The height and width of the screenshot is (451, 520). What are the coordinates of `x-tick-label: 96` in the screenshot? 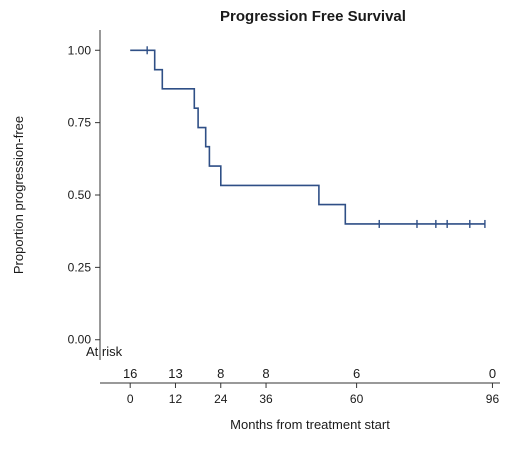 It's located at (493, 399).